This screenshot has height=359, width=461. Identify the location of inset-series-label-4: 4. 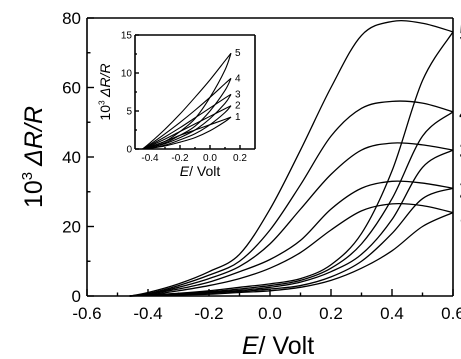
(238, 78).